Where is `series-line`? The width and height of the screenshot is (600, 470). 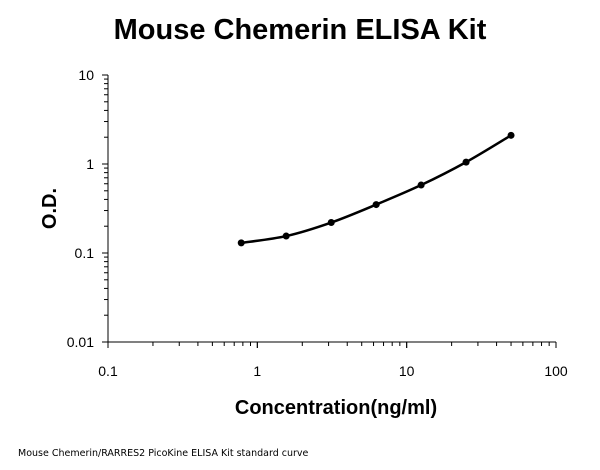 series-line is located at coordinates (376, 189).